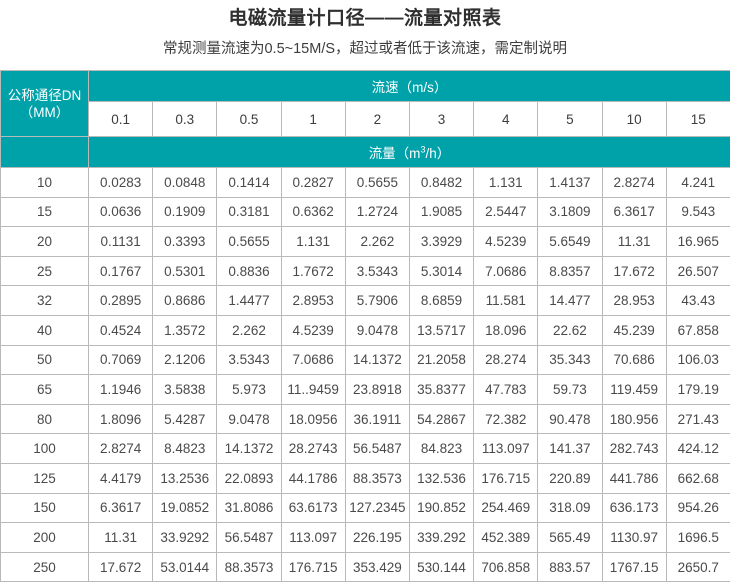 The image size is (730, 588). What do you see at coordinates (44, 360) in the screenshot?
I see `dn-value: 50` at bounding box center [44, 360].